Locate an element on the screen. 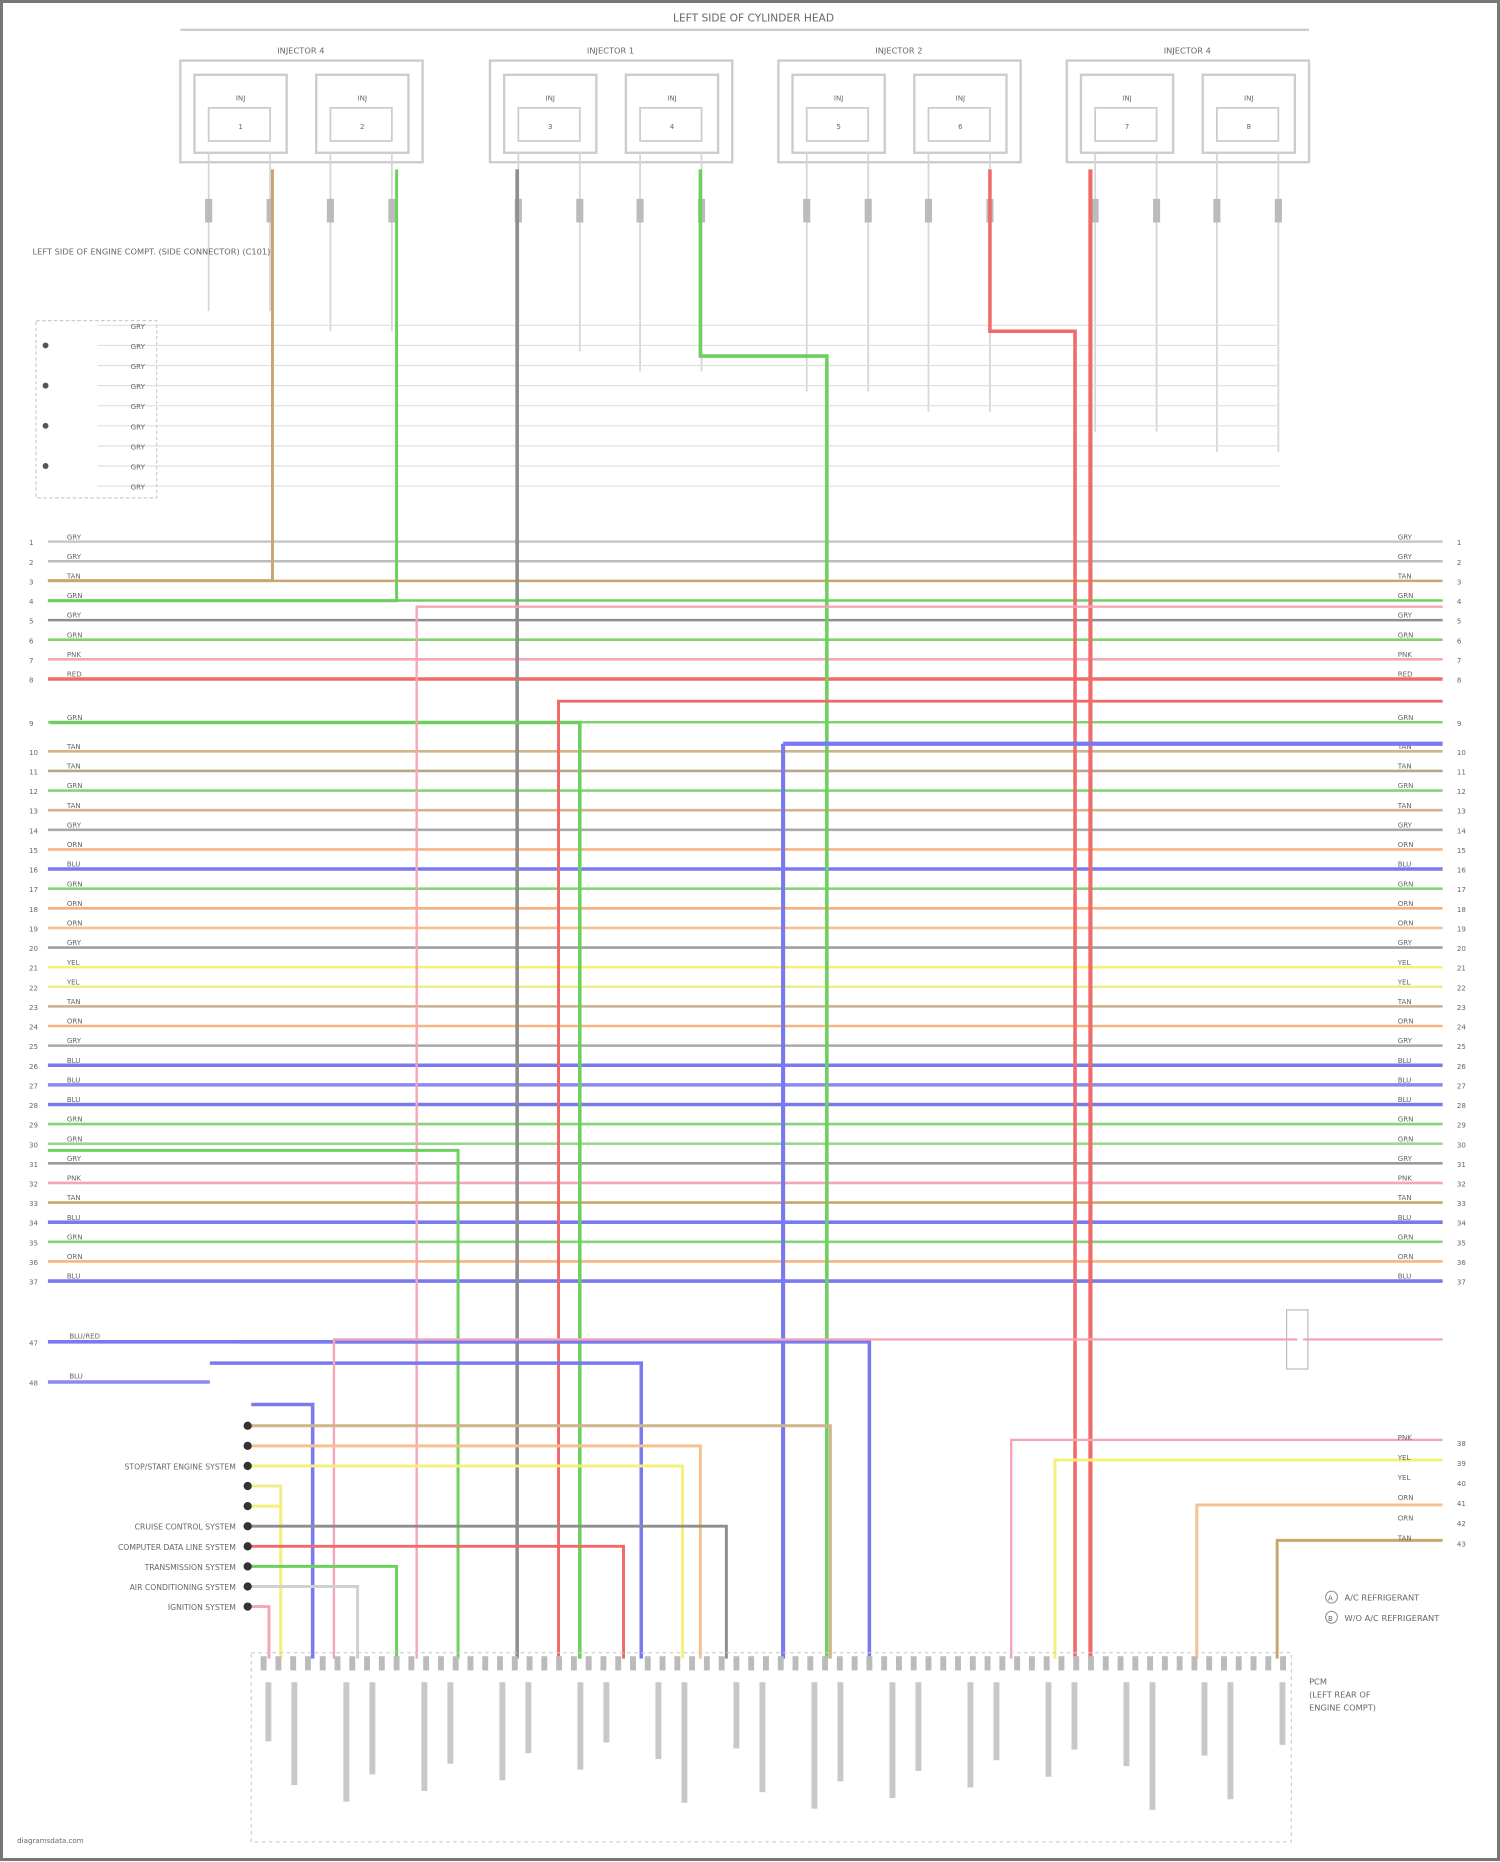 This screenshot has height=1862, width=1500. harness-pin-left: 22 is located at coordinates (33, 987).